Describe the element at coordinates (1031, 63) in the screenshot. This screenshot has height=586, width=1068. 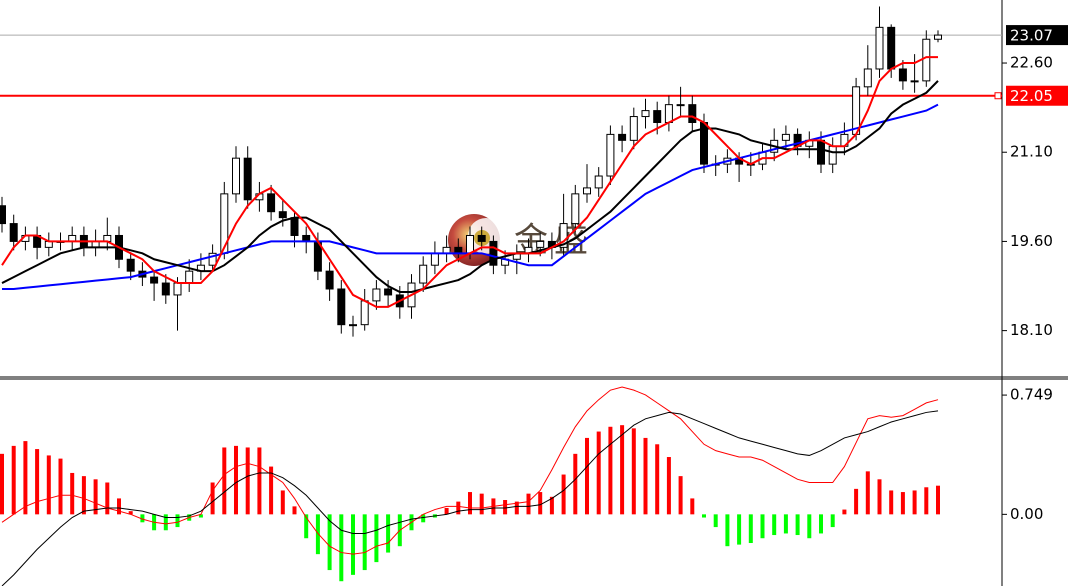
I see `y-tick-label: 22.60` at that location.